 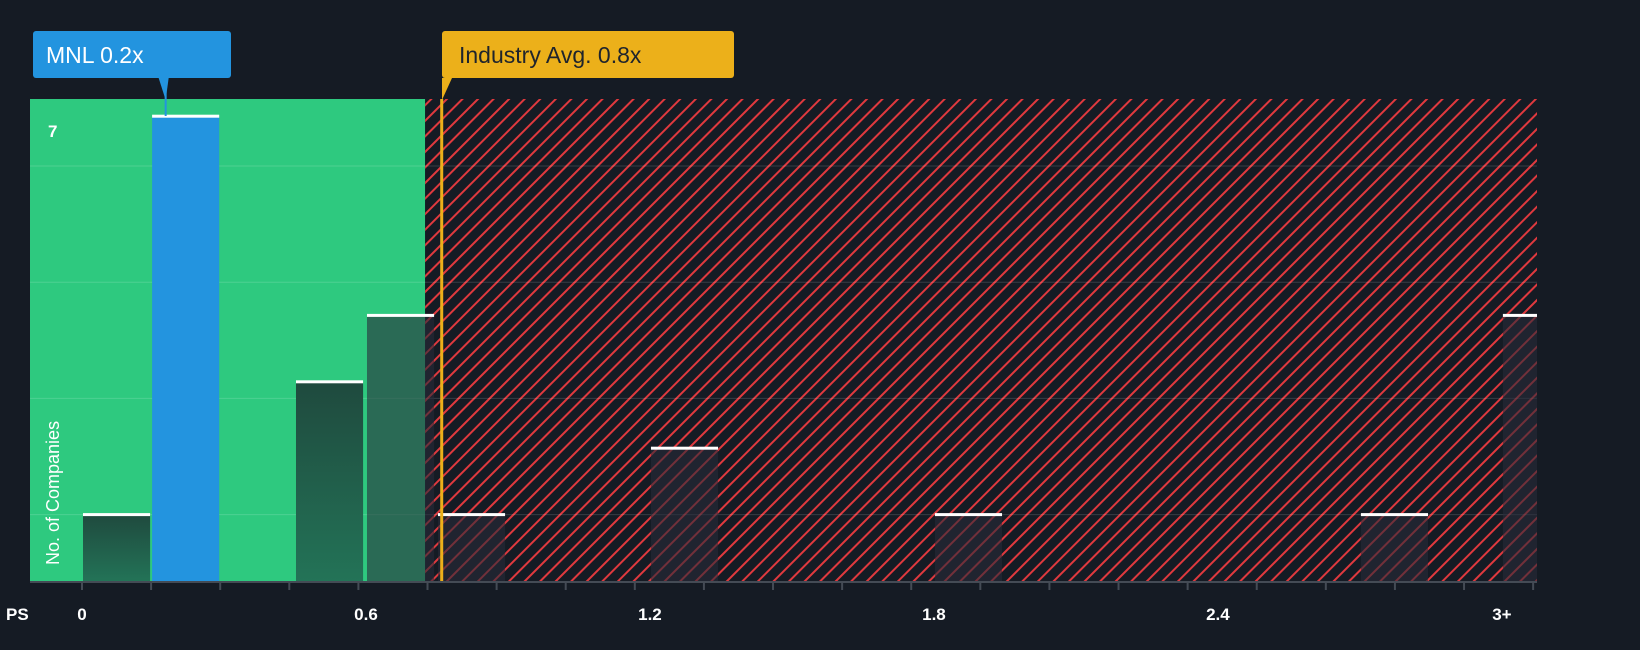 I want to click on company-callout, so click(x=132, y=54).